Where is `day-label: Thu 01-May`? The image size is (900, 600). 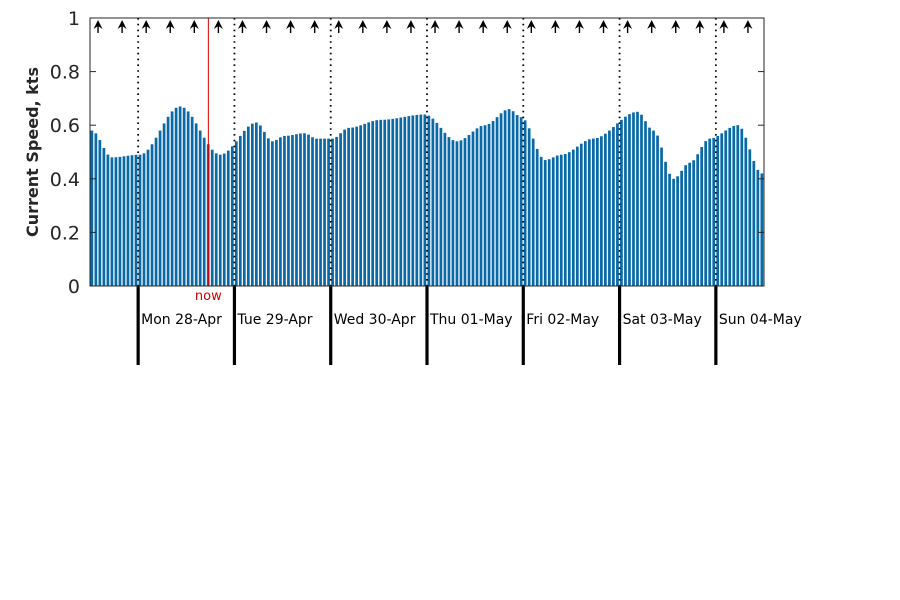 day-label: Thu 01-May is located at coordinates (471, 320).